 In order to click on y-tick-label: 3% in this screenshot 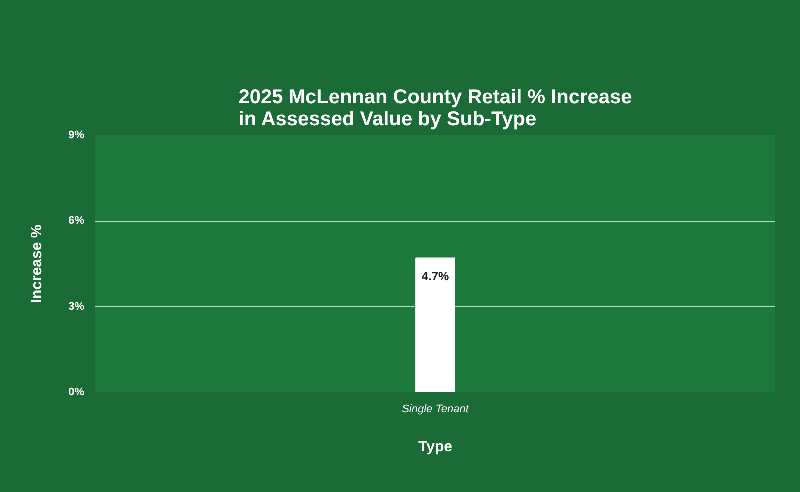, I will do `click(76, 306)`.